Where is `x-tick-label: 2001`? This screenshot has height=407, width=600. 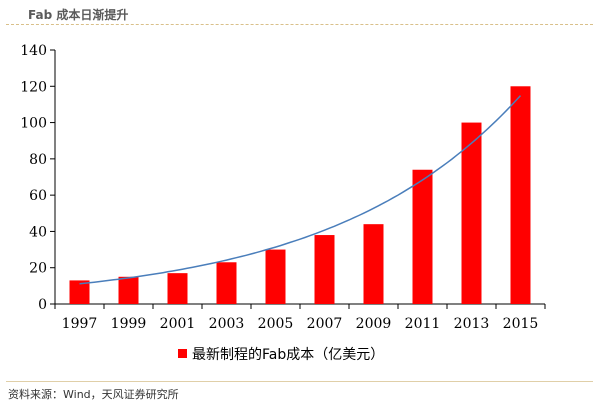 x-tick-label: 2001 is located at coordinates (178, 324).